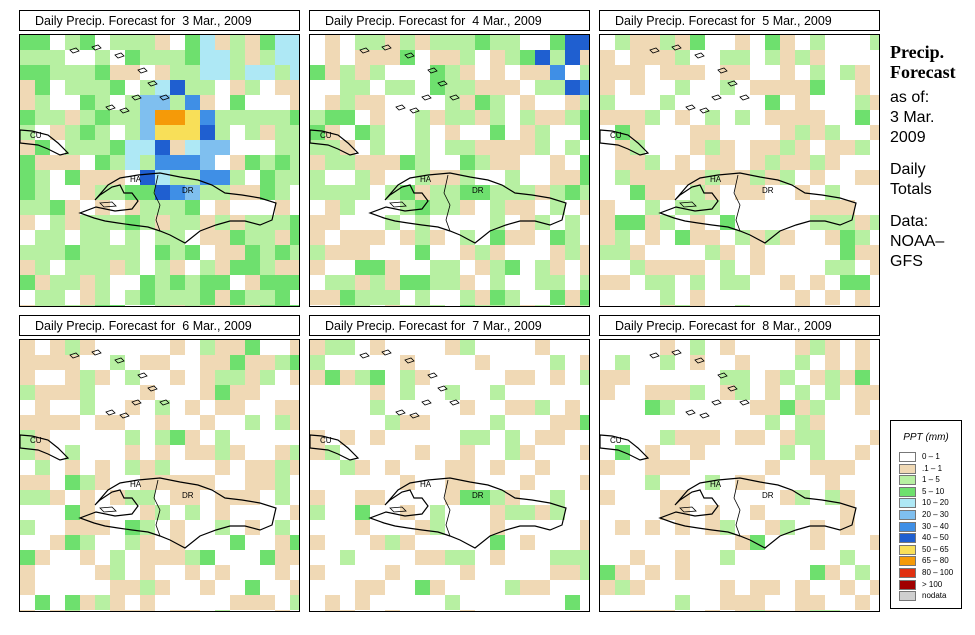 The height and width of the screenshot is (635, 975). I want to click on panel-title: Daily Precip. Forecast for 6 Mar., 2009, so click(159, 325).